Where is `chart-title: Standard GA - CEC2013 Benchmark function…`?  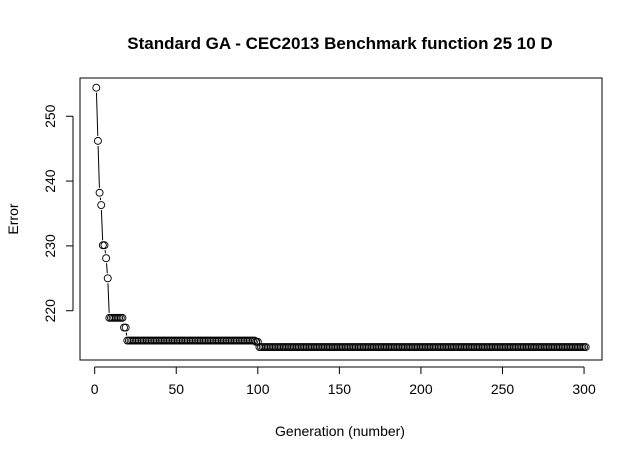 chart-title: Standard GA - CEC2013 Benchmark function… is located at coordinates (339, 43).